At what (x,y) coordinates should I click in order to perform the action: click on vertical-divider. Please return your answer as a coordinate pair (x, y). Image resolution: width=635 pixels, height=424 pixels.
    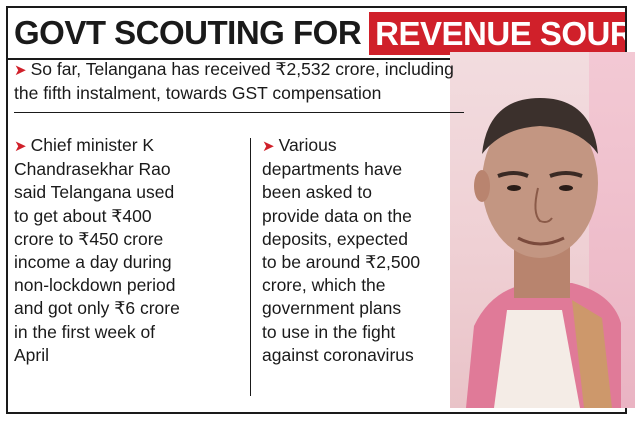
    Looking at the image, I should click on (250, 267).